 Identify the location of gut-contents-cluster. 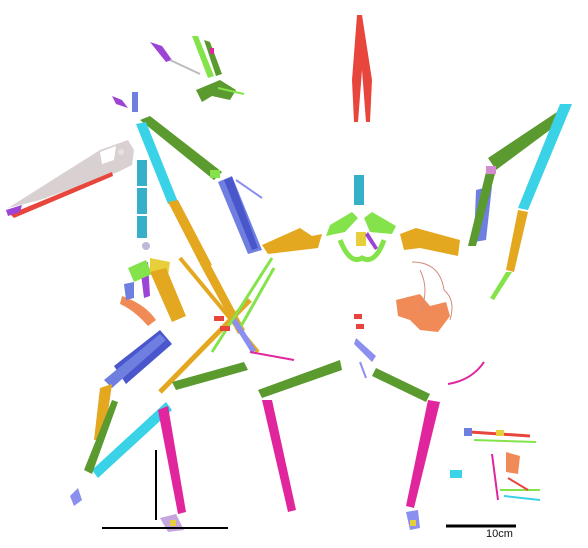
(424, 296).